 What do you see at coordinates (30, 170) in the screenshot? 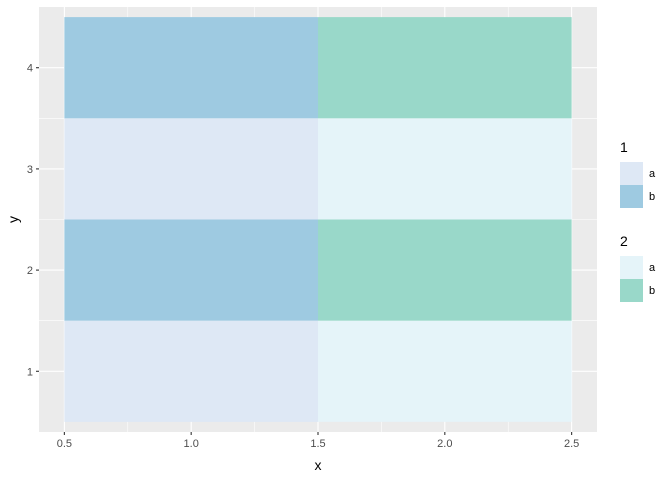
I see `y-tick-label: 3` at bounding box center [30, 170].